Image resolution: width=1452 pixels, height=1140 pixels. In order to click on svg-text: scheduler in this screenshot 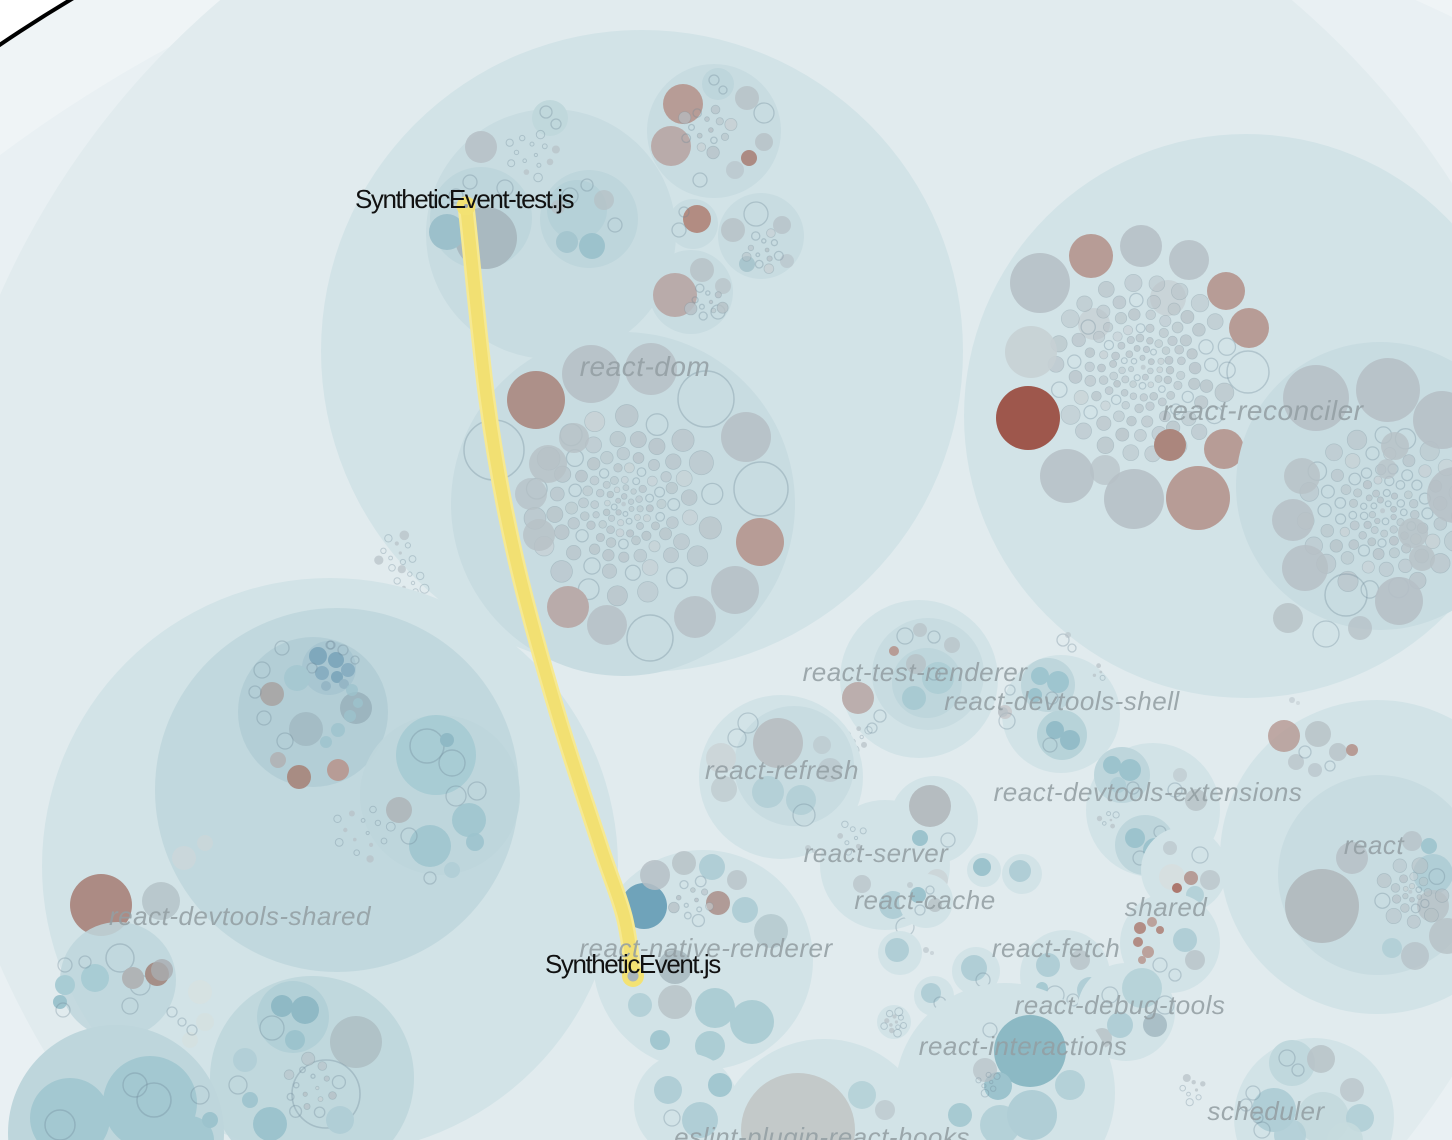, I will do `click(1266, 1111)`.